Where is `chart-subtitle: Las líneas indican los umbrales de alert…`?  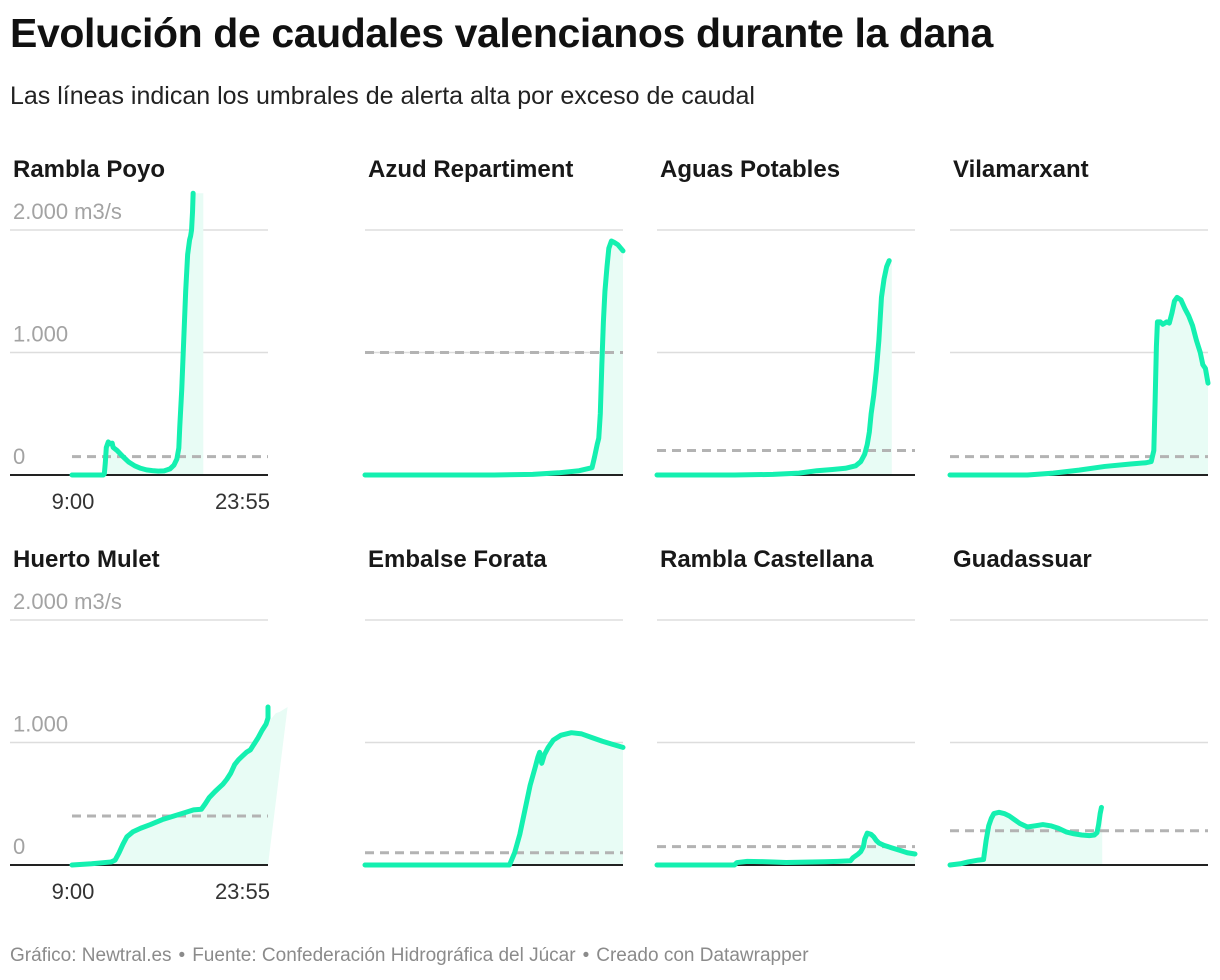
chart-subtitle: Las líneas indican los umbrales de alert… is located at coordinates (382, 96).